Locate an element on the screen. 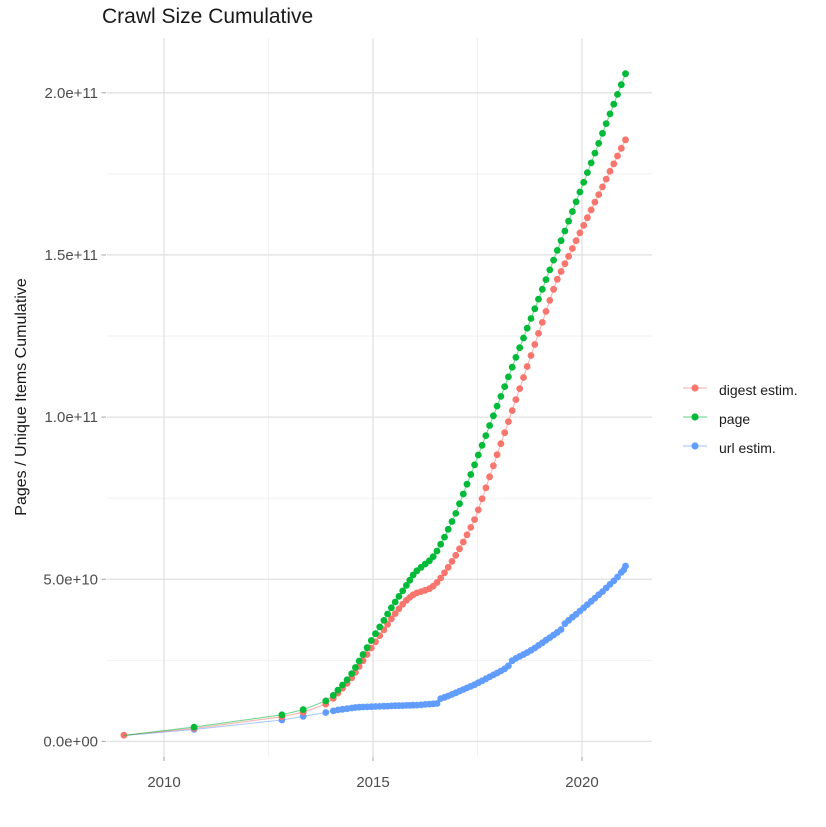 This screenshot has height=827, width=826. chart-title: Crawl Size Cumulative is located at coordinates (208, 16).